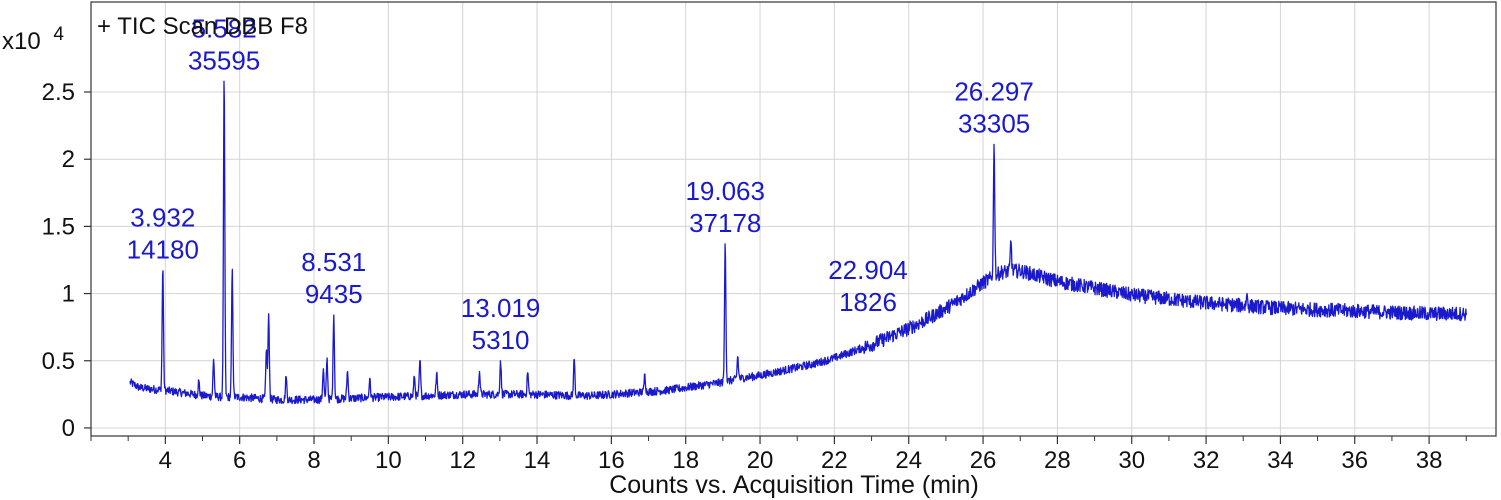  I want to click on x-tick-label: 24, so click(908, 460).